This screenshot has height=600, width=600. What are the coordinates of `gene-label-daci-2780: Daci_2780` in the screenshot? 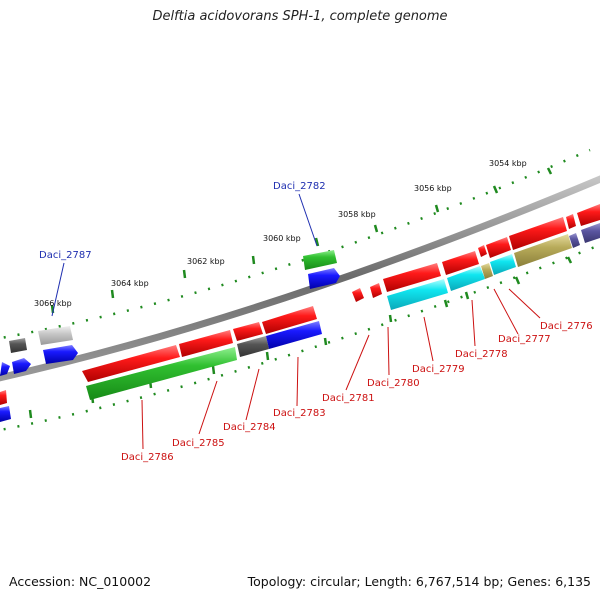 It's located at (393, 383).